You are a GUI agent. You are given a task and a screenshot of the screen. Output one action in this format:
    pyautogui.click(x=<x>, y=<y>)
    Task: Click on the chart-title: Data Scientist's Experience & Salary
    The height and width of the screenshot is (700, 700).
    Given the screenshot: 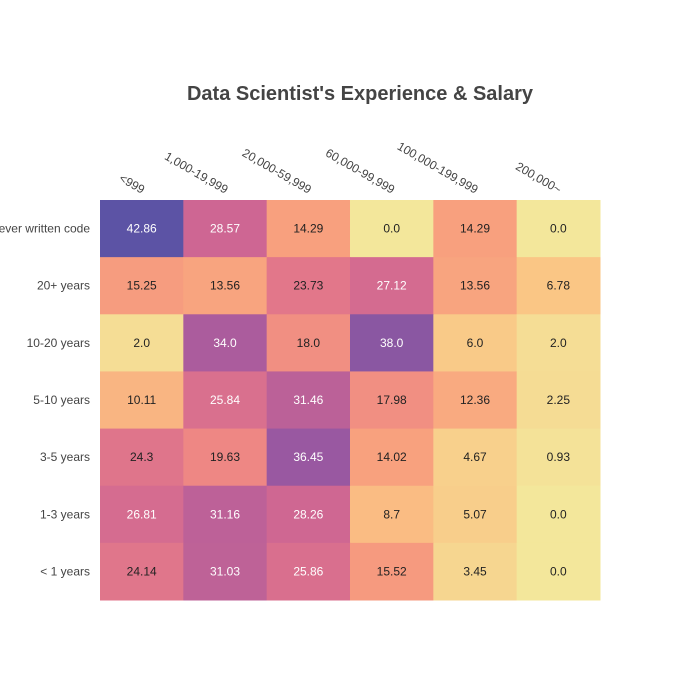 What is the action you would take?
    pyautogui.click(x=360, y=94)
    